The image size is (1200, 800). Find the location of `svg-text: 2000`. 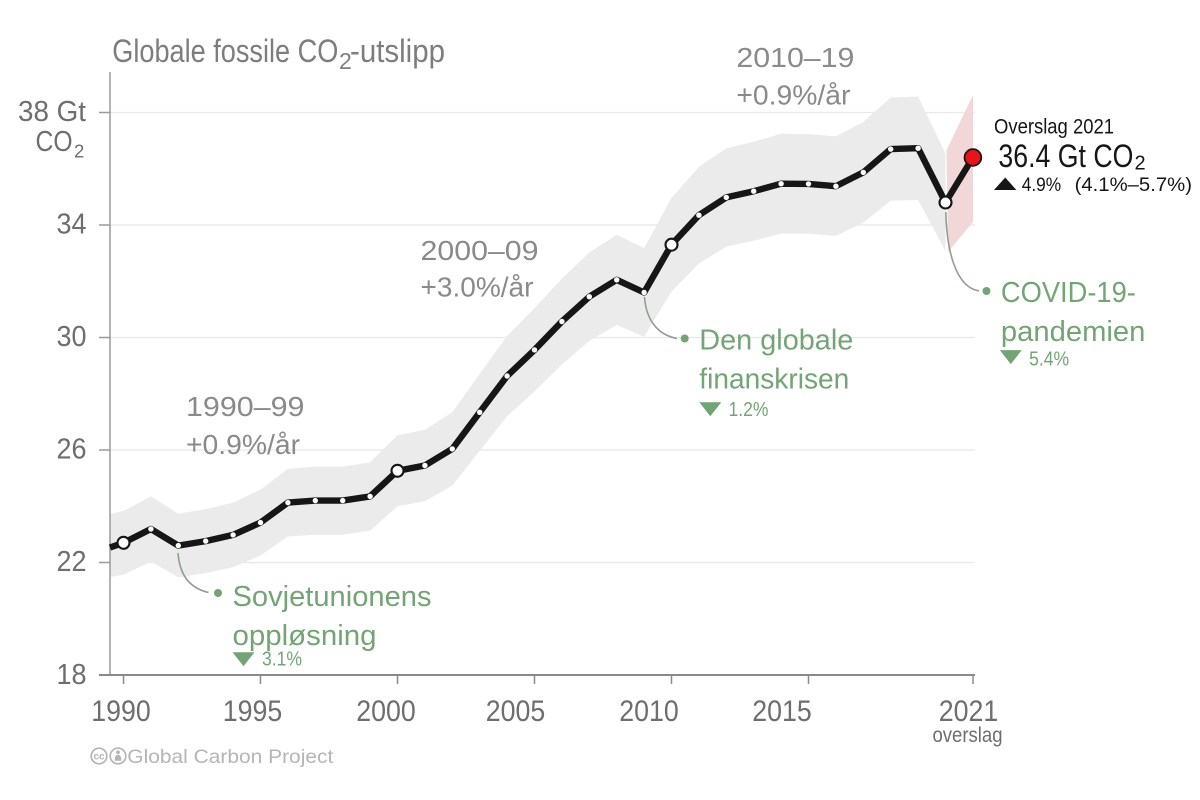

svg-text: 2000 is located at coordinates (386, 711).